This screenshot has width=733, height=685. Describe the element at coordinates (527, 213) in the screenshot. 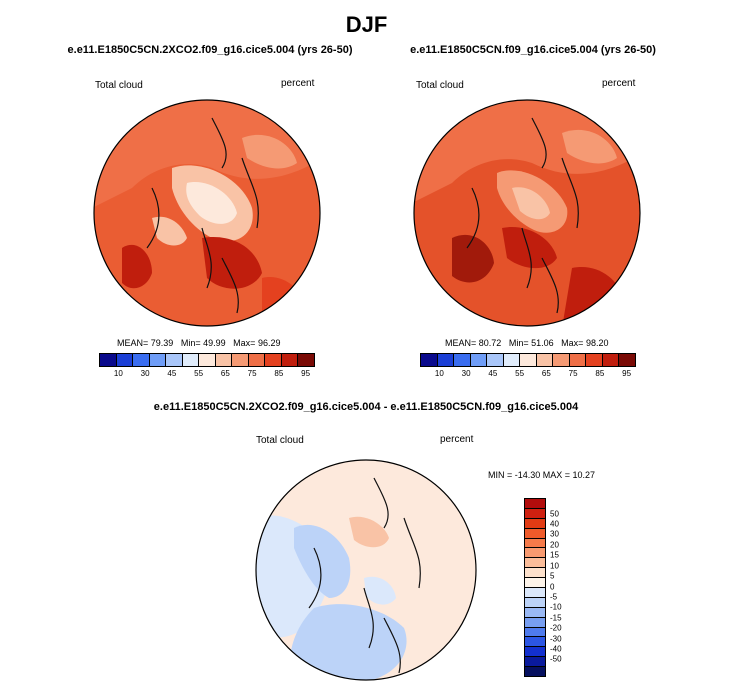

I see `panel2-polar-map` at that location.